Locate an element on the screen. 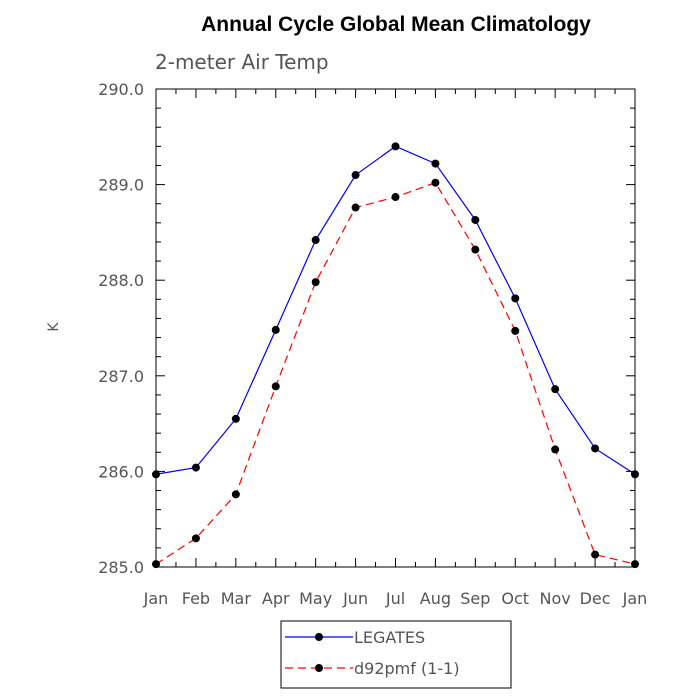  legend: LEGATES d92pmf (1-1) is located at coordinates (396, 654).